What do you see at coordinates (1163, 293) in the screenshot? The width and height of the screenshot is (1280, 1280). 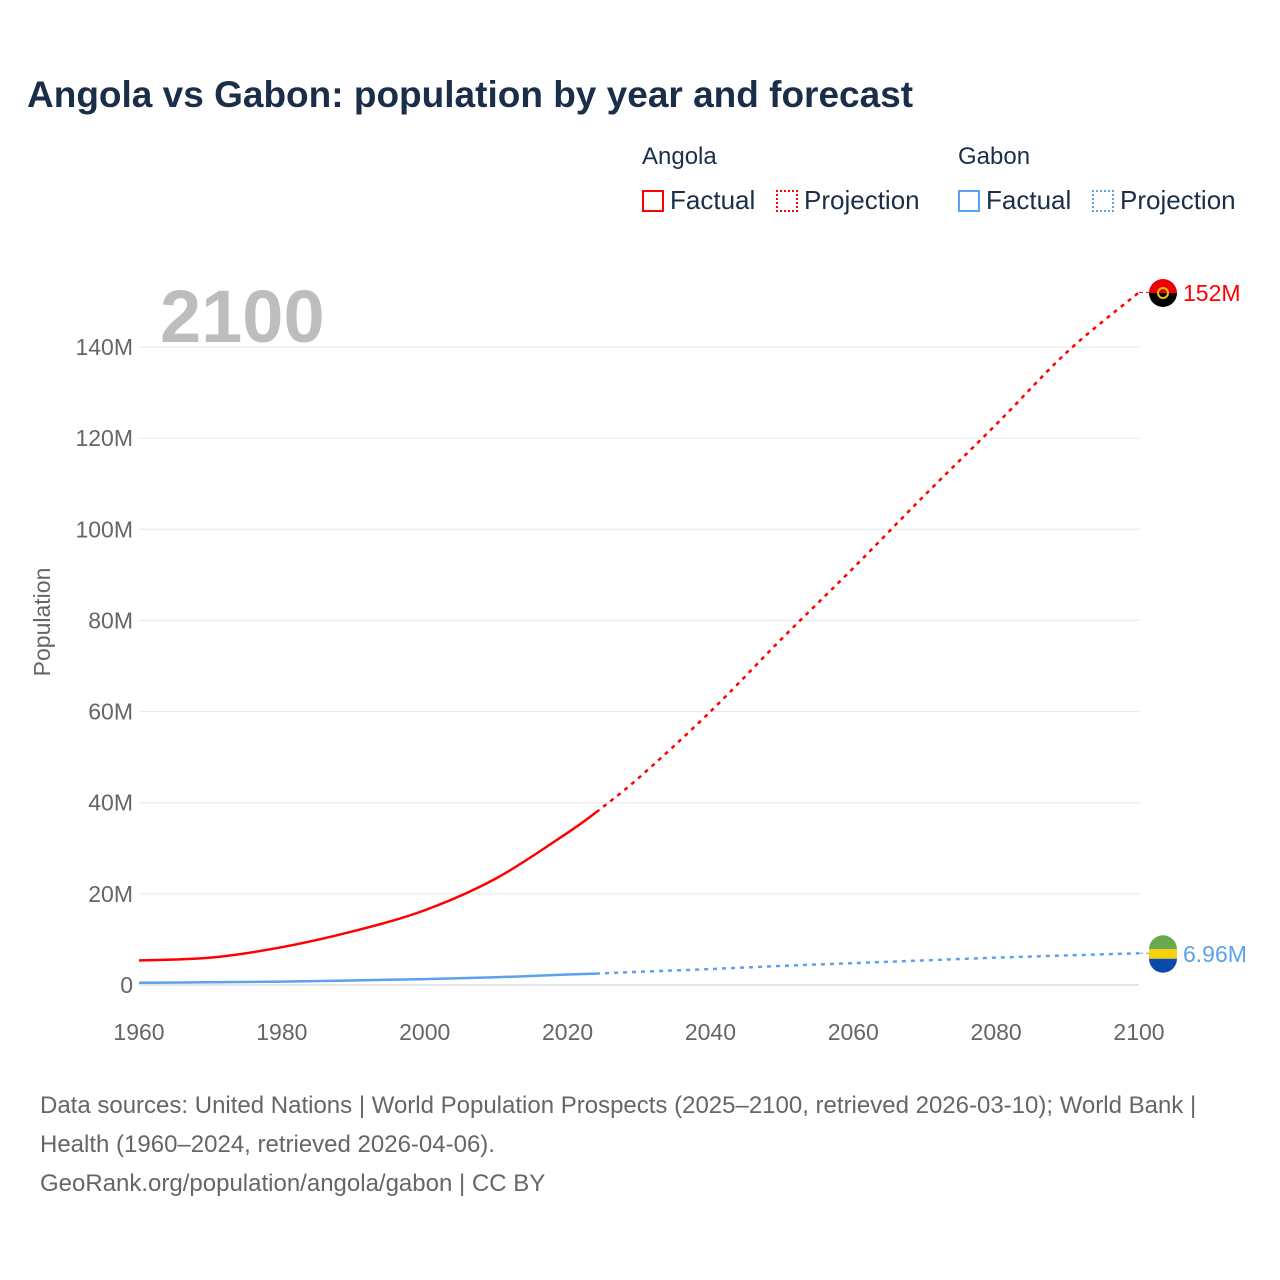 I see `angola-emblem-icon` at bounding box center [1163, 293].